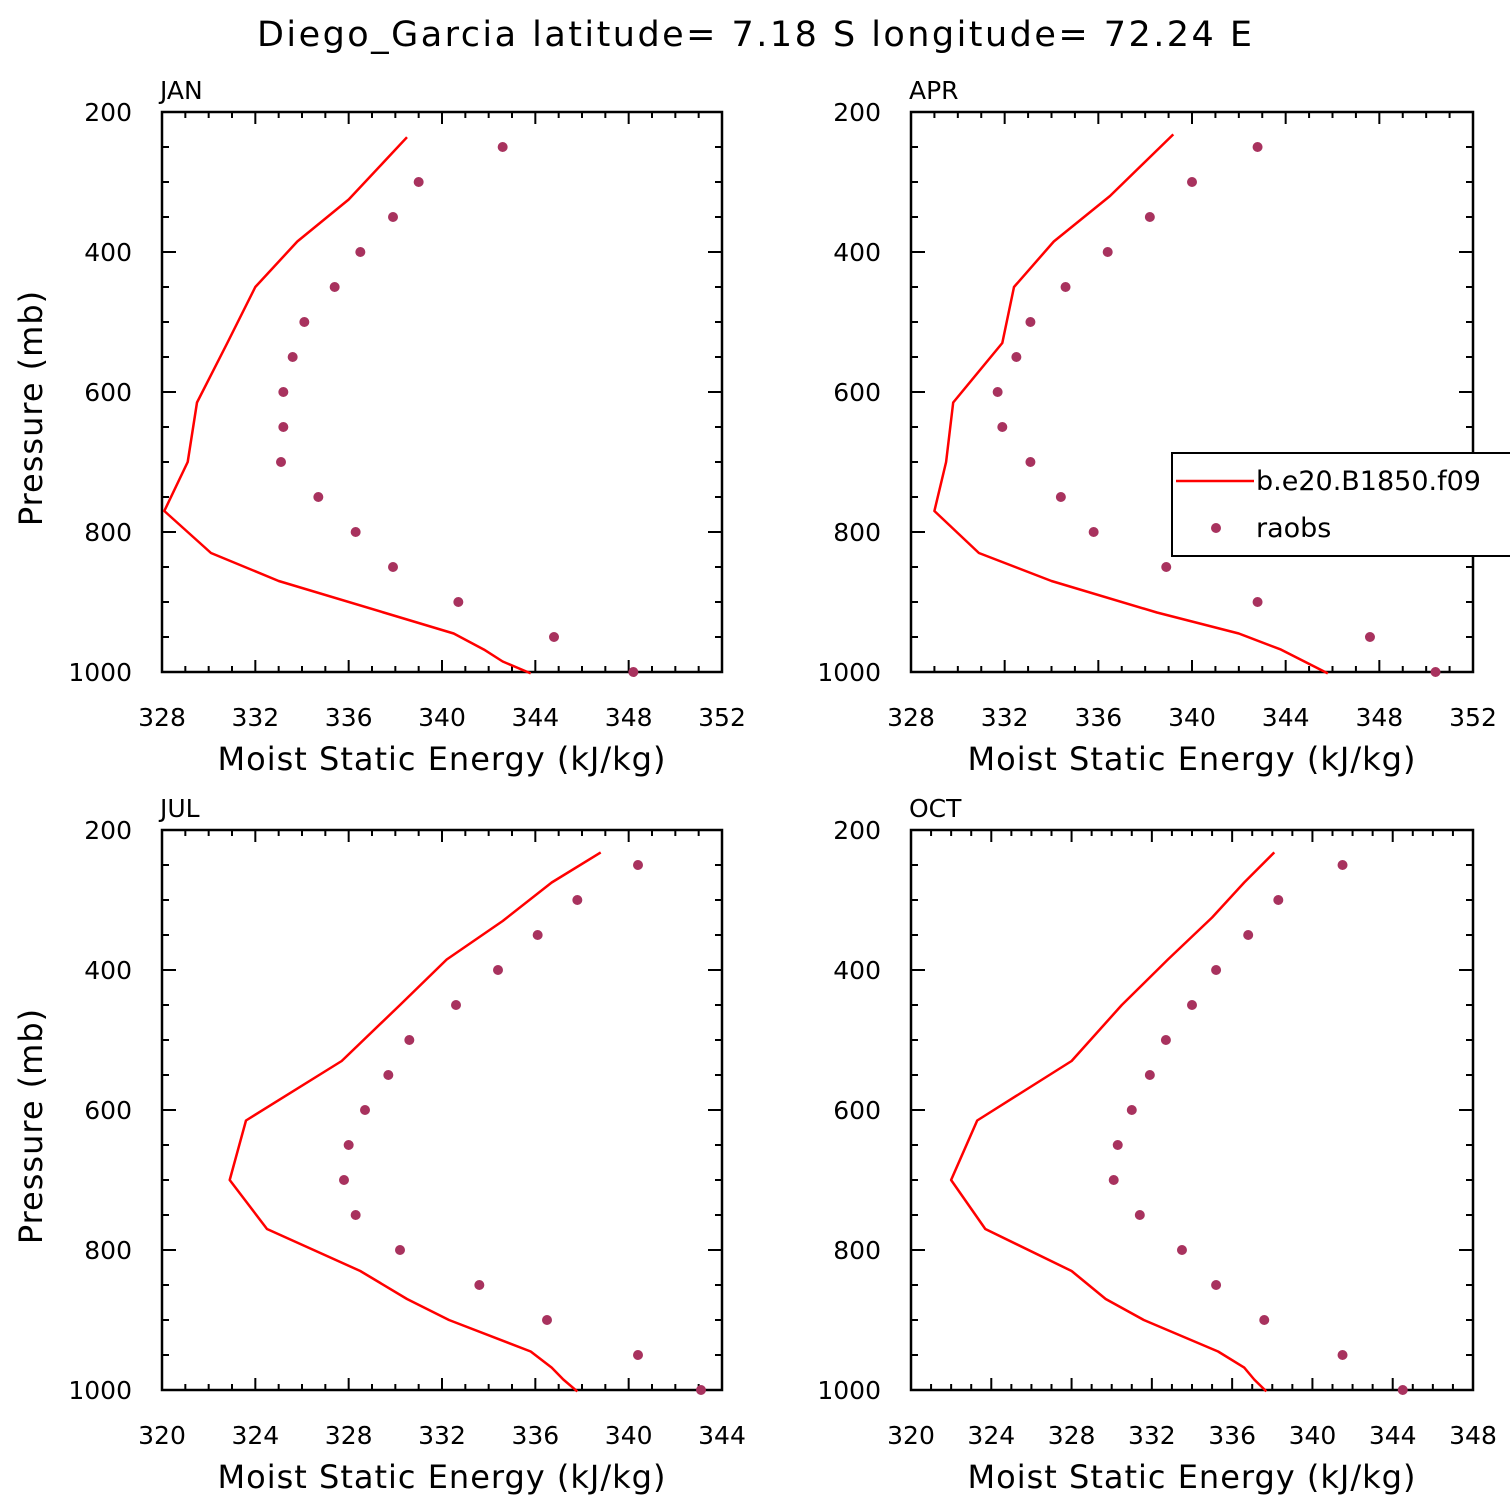 The height and width of the screenshot is (1510, 1510). I want to click on legend-box, so click(1340, 504).